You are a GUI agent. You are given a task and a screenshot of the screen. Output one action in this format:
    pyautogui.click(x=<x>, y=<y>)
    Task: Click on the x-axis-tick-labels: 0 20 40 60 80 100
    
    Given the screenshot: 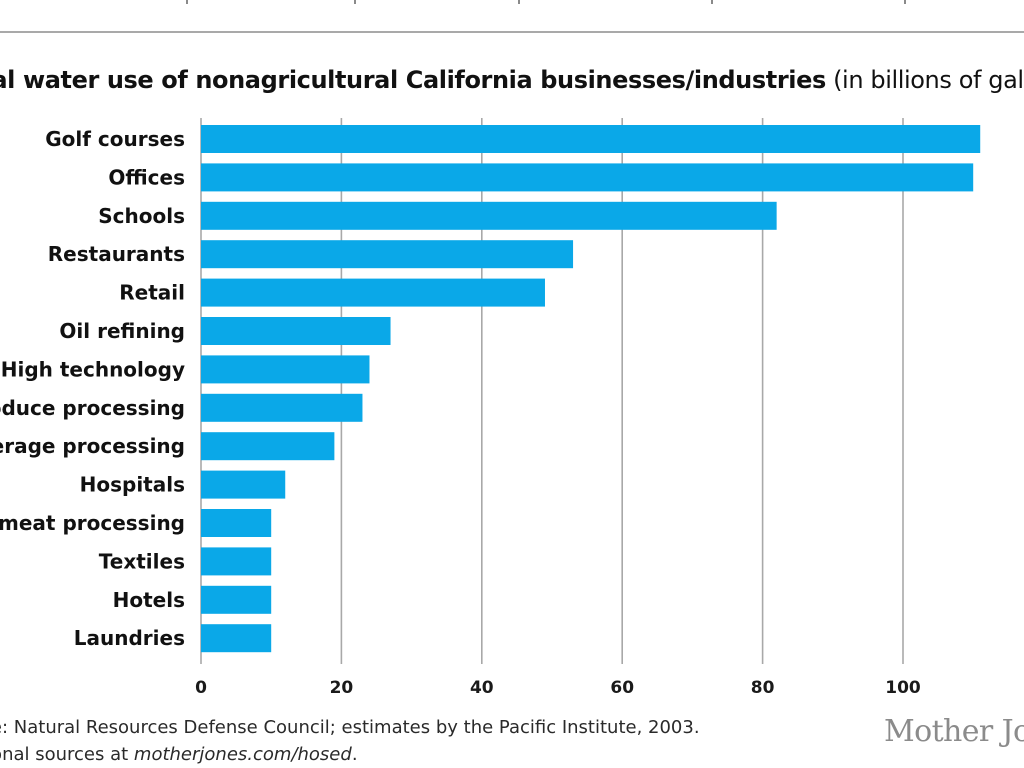 What is the action you would take?
    pyautogui.click(x=558, y=688)
    